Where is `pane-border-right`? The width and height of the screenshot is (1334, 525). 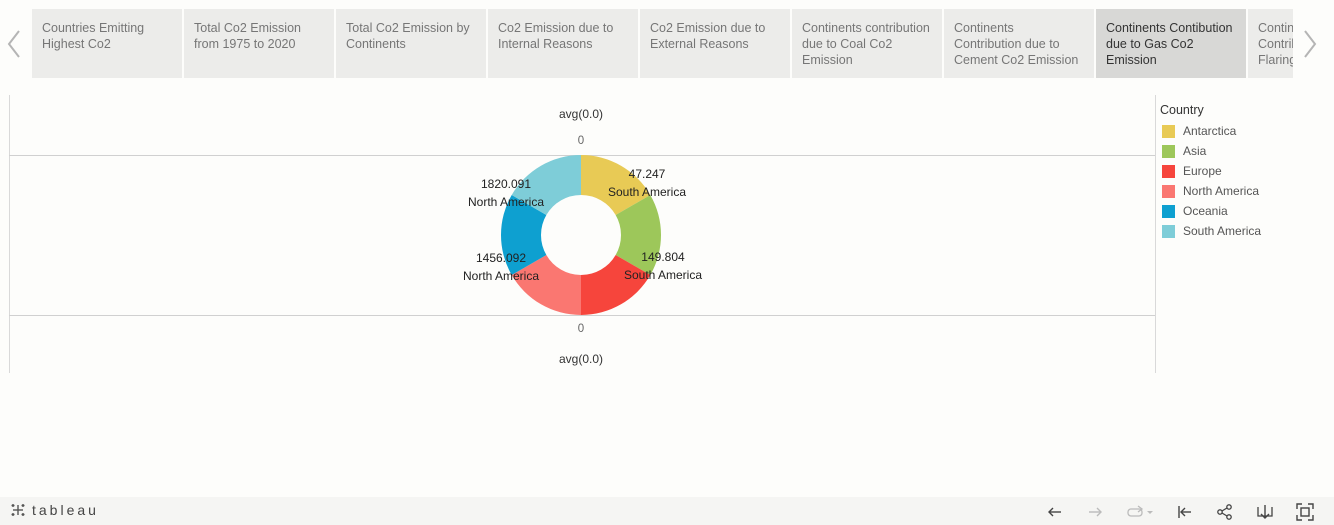
pane-border-right is located at coordinates (1155, 234).